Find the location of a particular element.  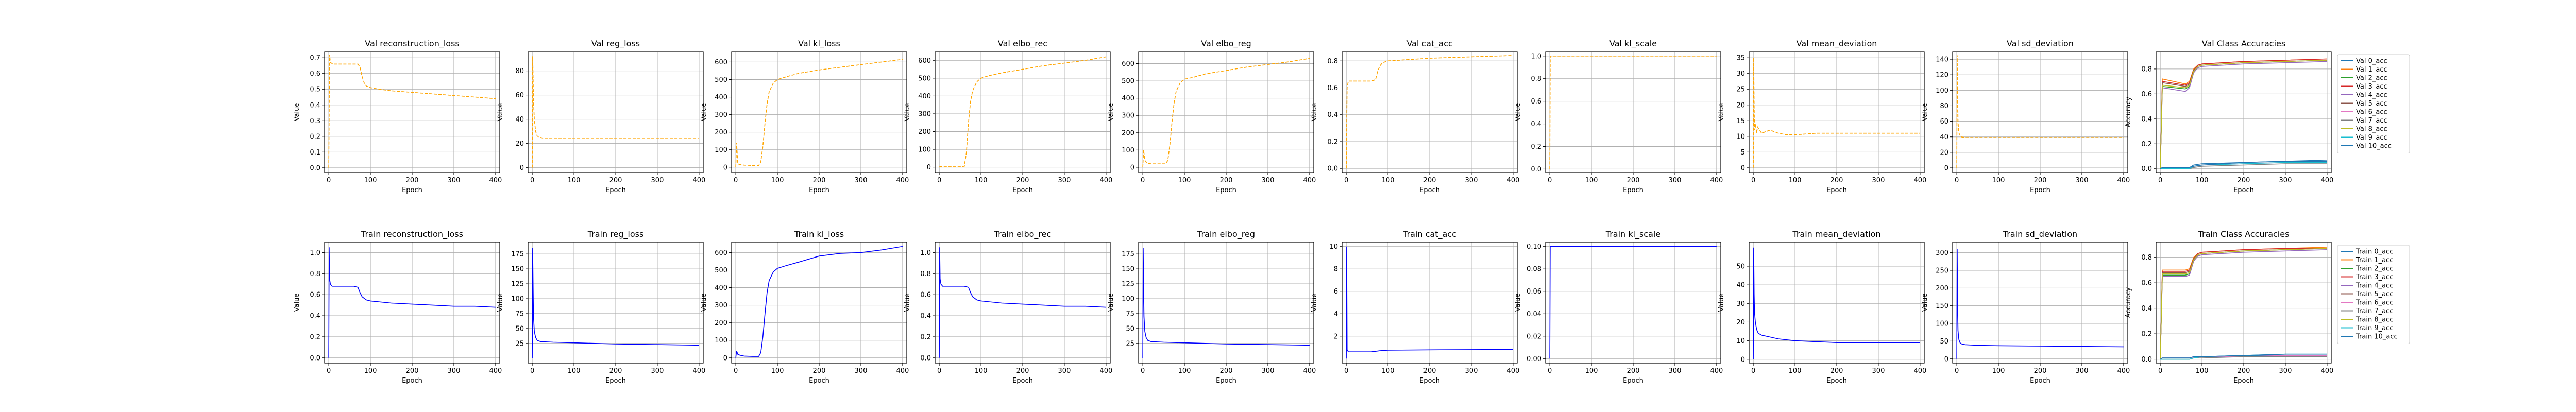

y-tick-label: 60 is located at coordinates (519, 95).